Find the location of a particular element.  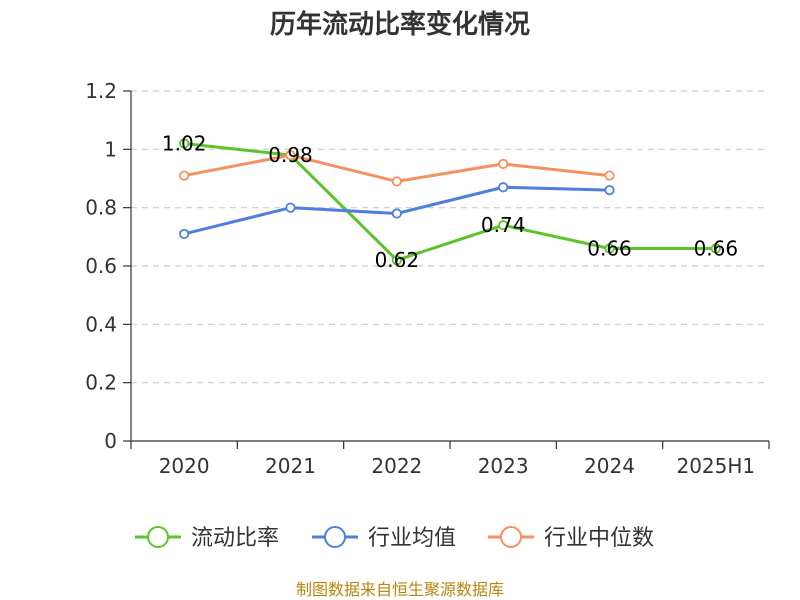

legend-label-1: 行业均值 is located at coordinates (412, 538).